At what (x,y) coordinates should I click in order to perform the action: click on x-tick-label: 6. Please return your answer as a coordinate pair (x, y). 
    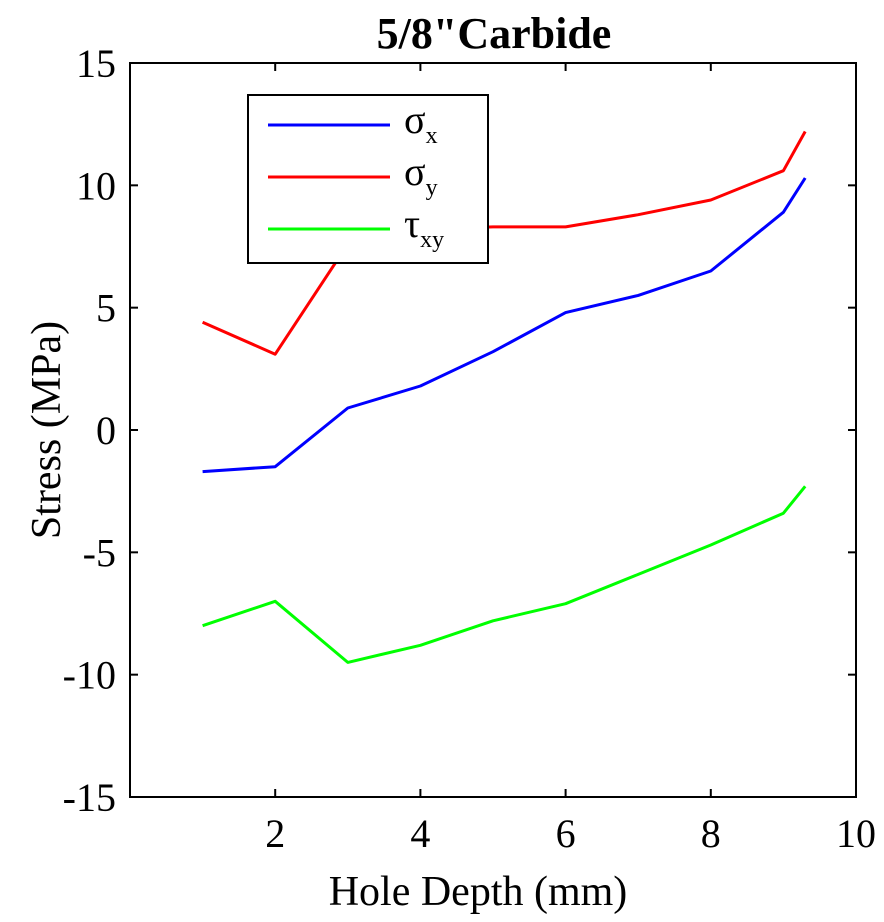
    Looking at the image, I should click on (566, 833).